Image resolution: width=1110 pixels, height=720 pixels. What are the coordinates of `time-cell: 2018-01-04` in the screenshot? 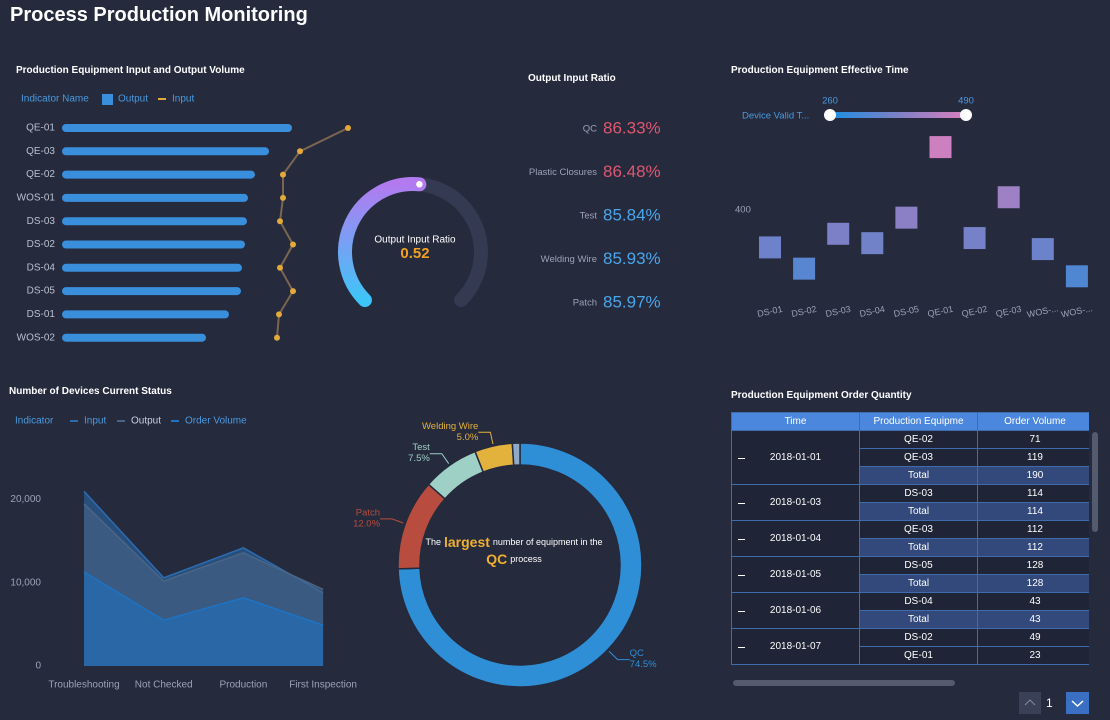 It's located at (795, 538).